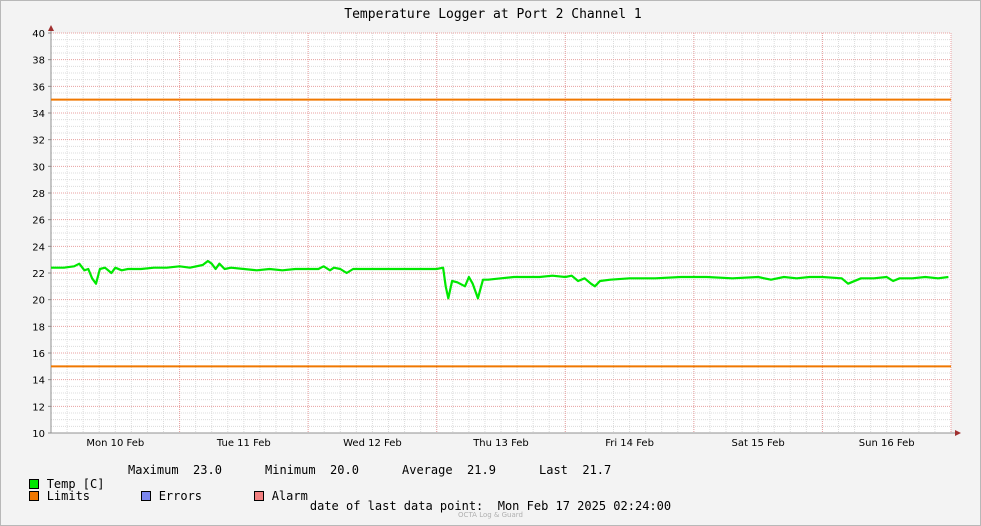  I want to click on y-tick-label: 22, so click(38, 274).